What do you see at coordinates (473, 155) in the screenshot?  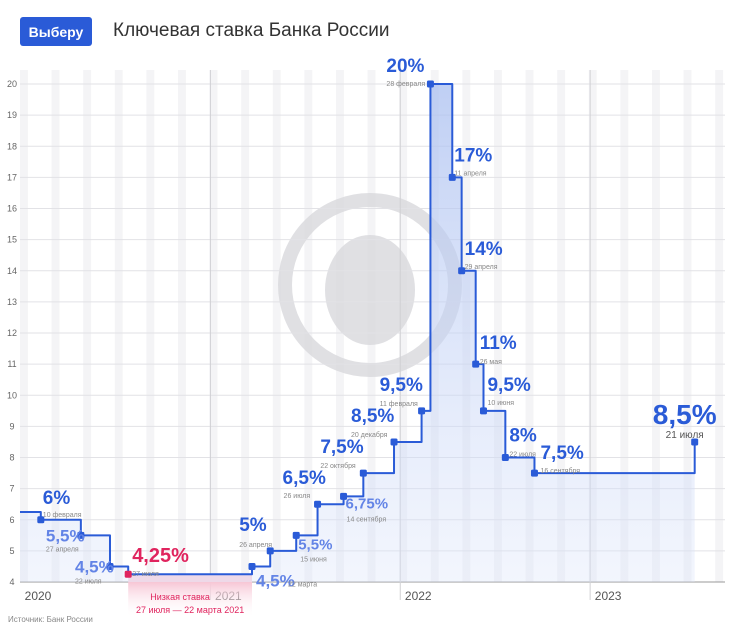 I see `rate-label: 17%` at bounding box center [473, 155].